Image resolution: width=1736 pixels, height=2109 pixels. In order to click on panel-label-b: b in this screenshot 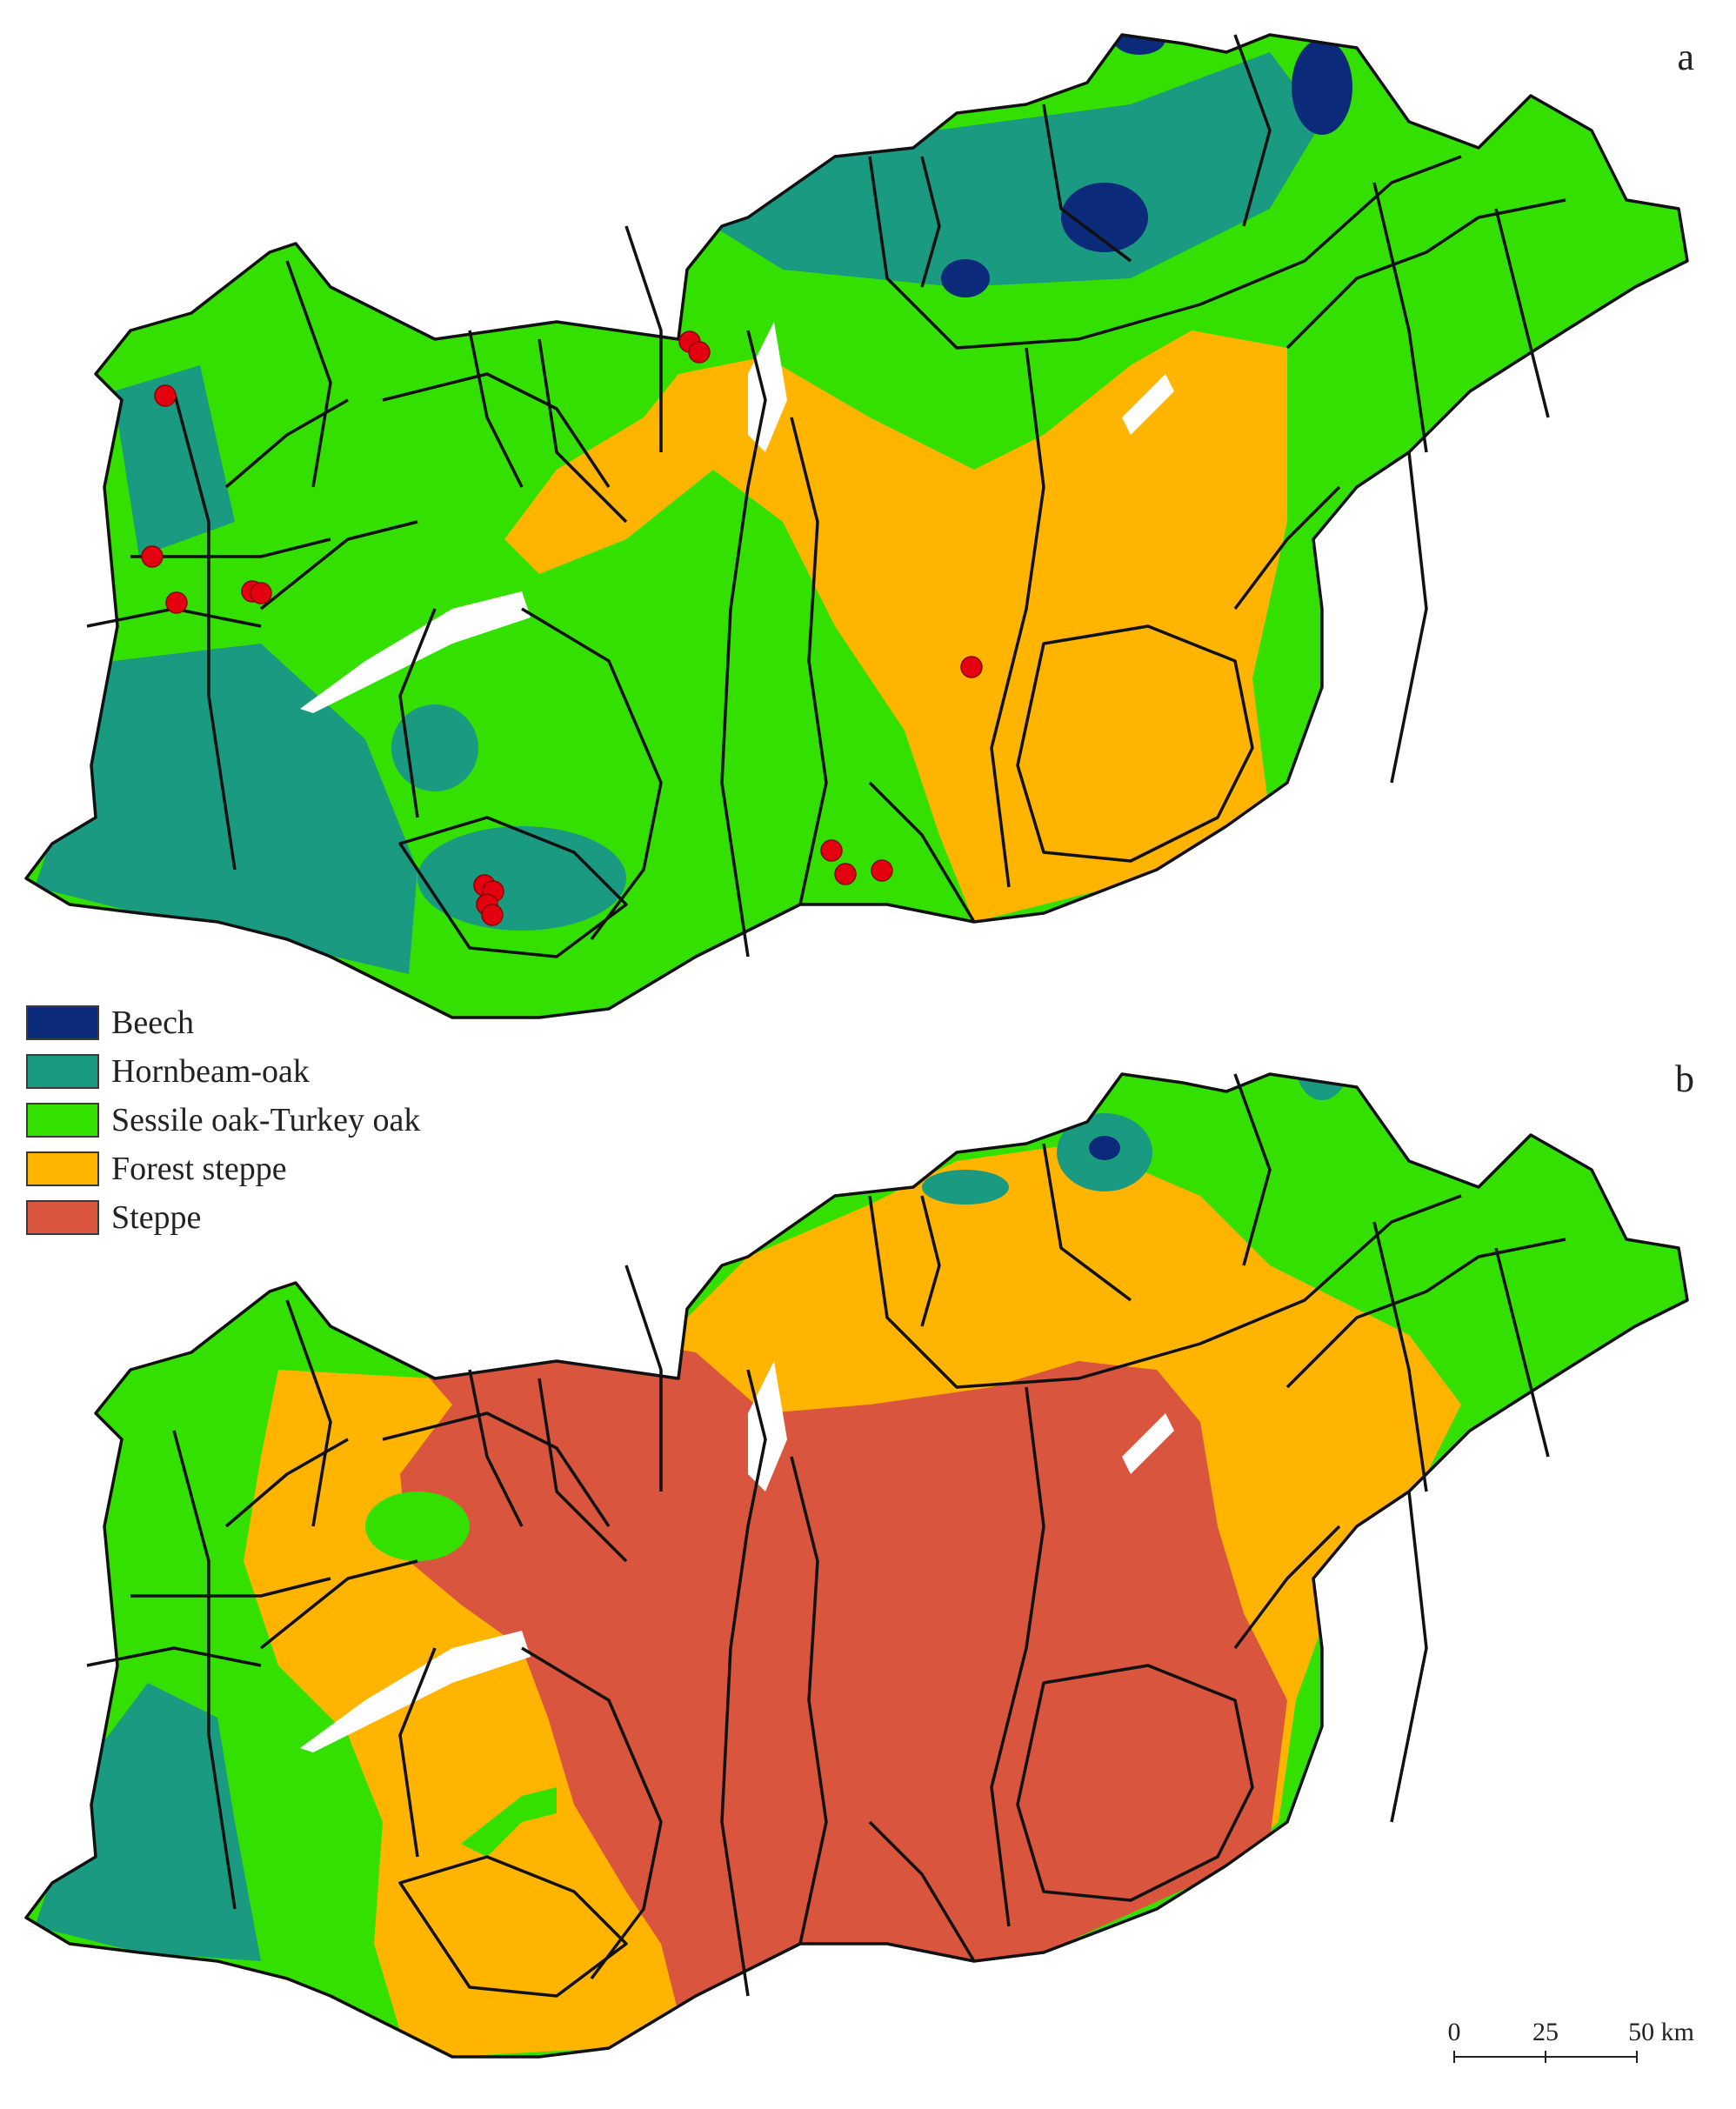, I will do `click(1684, 1079)`.